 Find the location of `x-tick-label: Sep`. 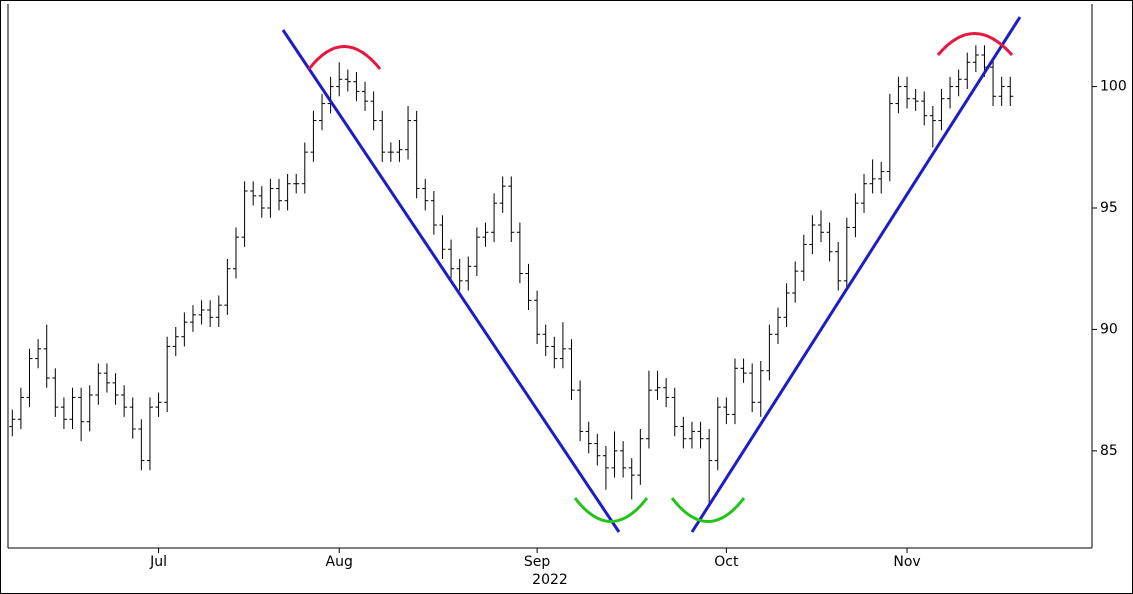

x-tick-label: Sep is located at coordinates (537, 562).